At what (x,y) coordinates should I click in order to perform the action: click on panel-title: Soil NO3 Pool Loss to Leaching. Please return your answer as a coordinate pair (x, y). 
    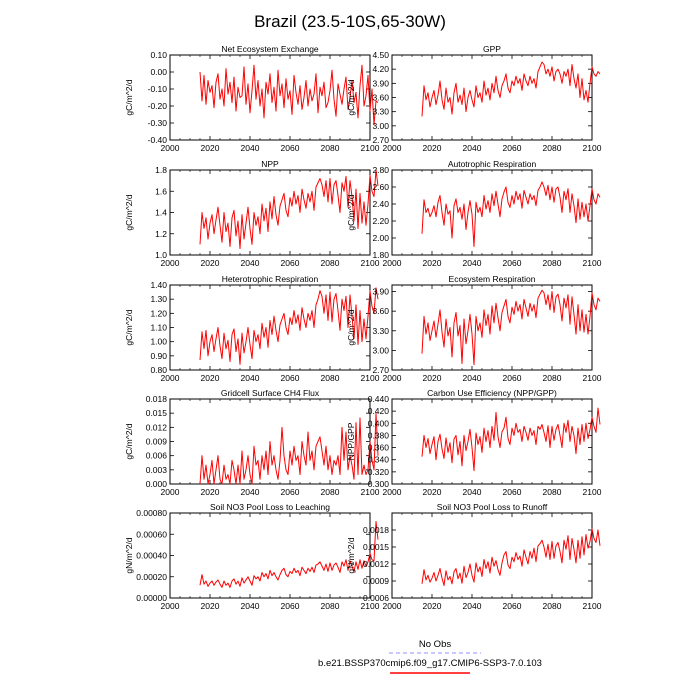
    Looking at the image, I should click on (270, 507).